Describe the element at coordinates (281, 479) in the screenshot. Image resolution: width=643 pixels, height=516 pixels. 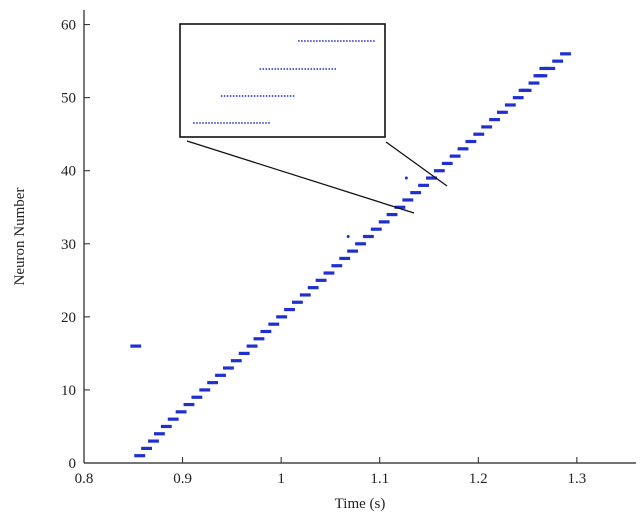
I see `x-tick-label: 1` at that location.